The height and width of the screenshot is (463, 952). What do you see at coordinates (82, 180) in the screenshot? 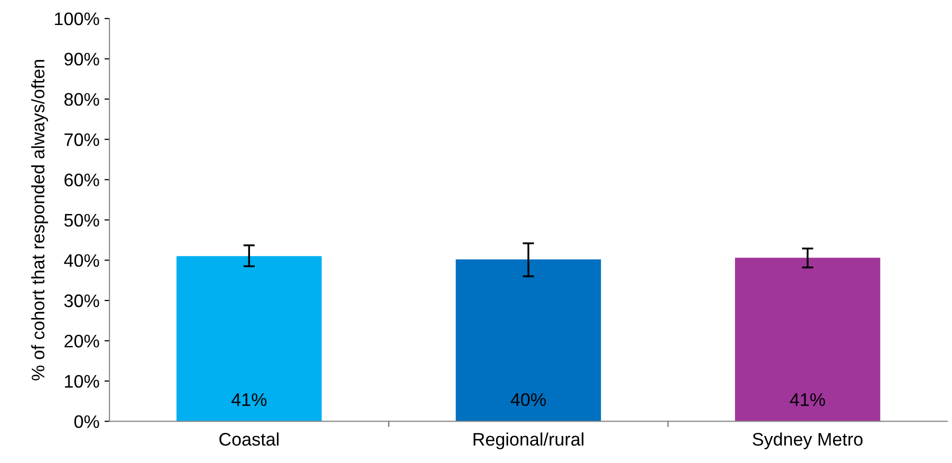
I see `y-tick-label: 60%` at bounding box center [82, 180].